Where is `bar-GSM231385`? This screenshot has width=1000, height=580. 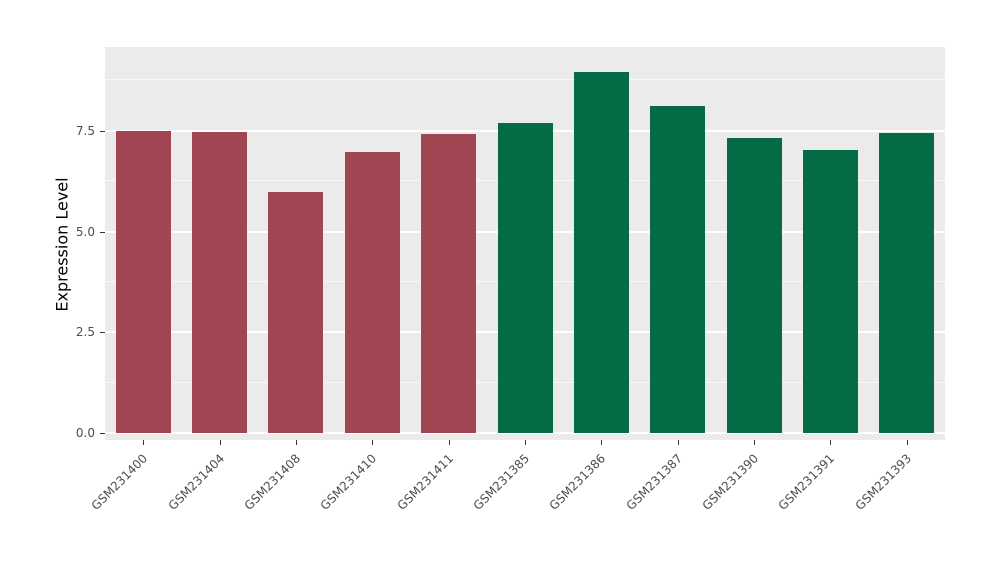
bar-GSM231385 is located at coordinates (525, 278).